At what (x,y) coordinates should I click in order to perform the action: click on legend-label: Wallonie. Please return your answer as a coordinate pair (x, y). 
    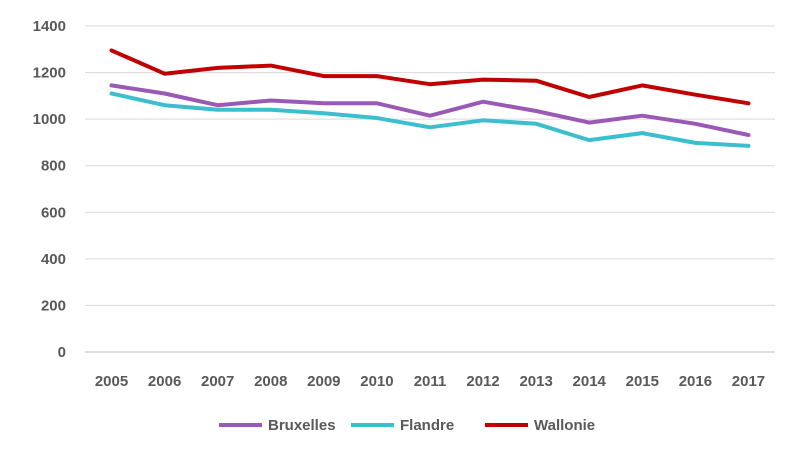
    Looking at the image, I should click on (564, 425).